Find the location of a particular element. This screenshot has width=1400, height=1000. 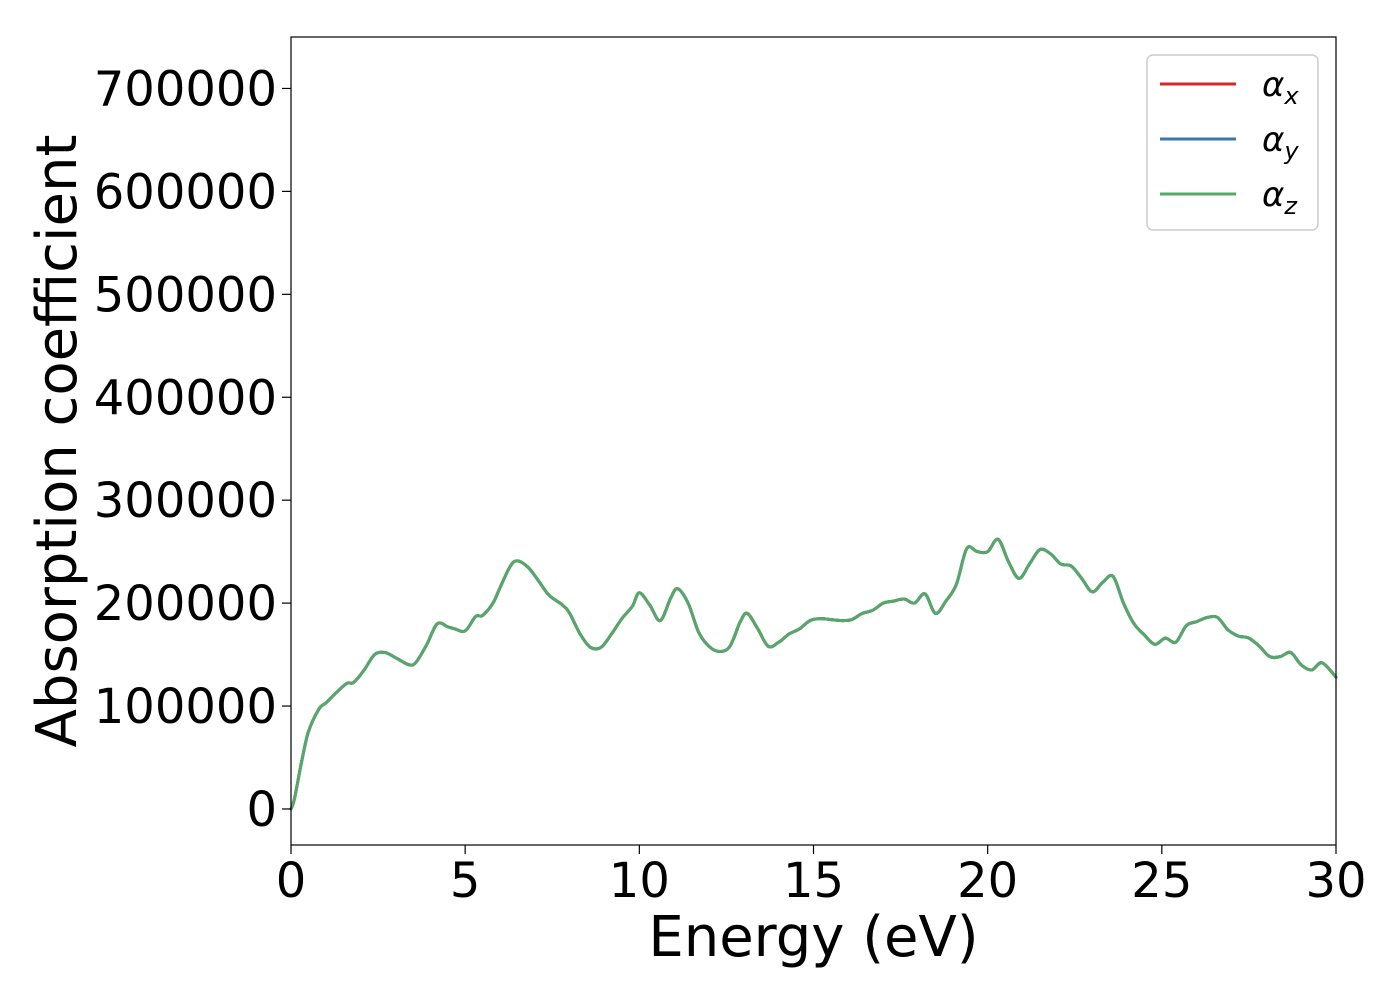

legend-box is located at coordinates (1232, 142).